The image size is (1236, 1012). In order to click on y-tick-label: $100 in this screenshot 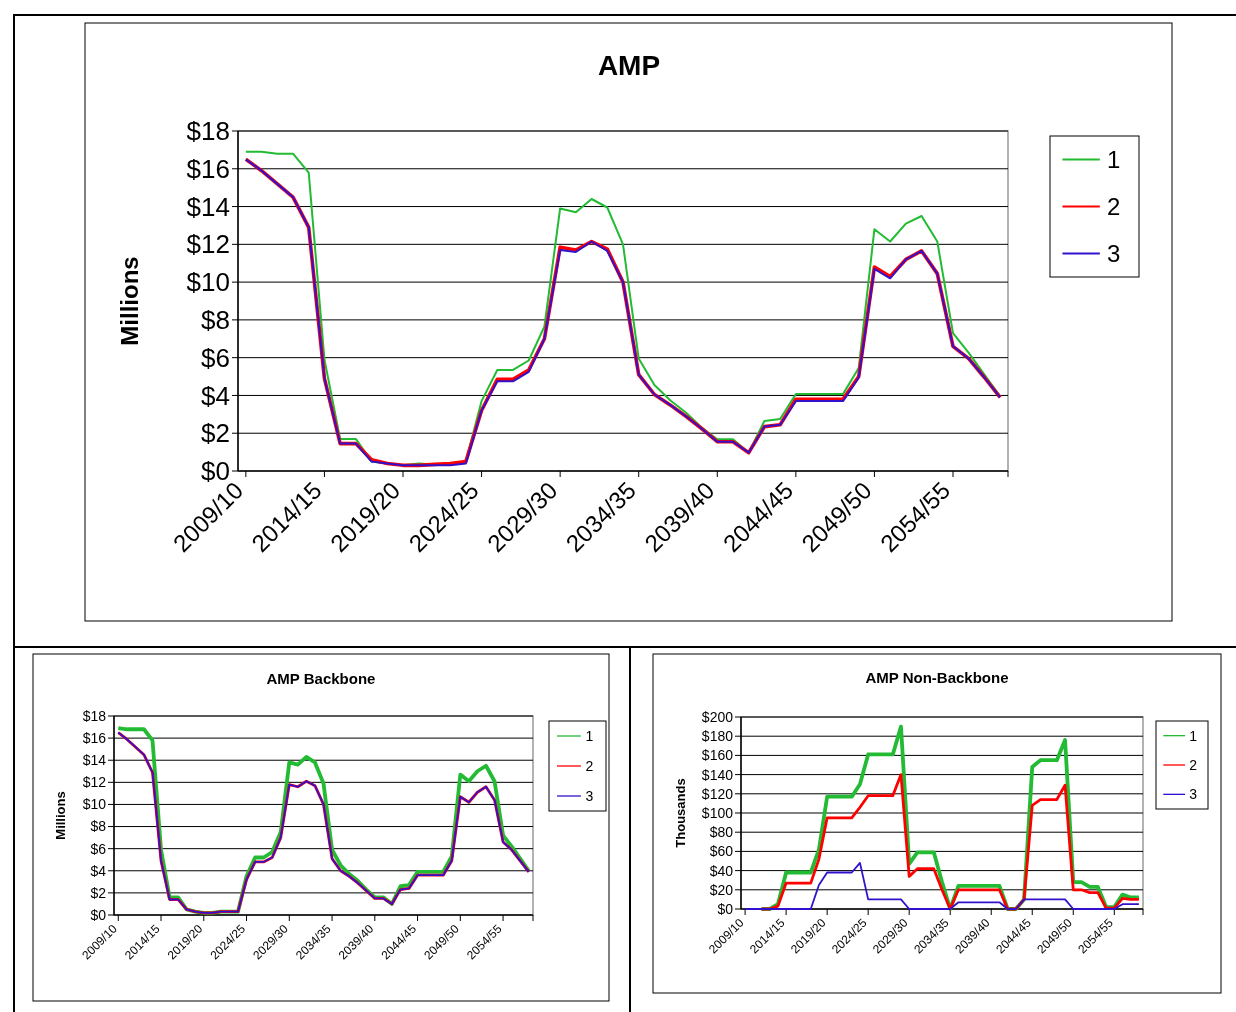, I will do `click(717, 812)`.